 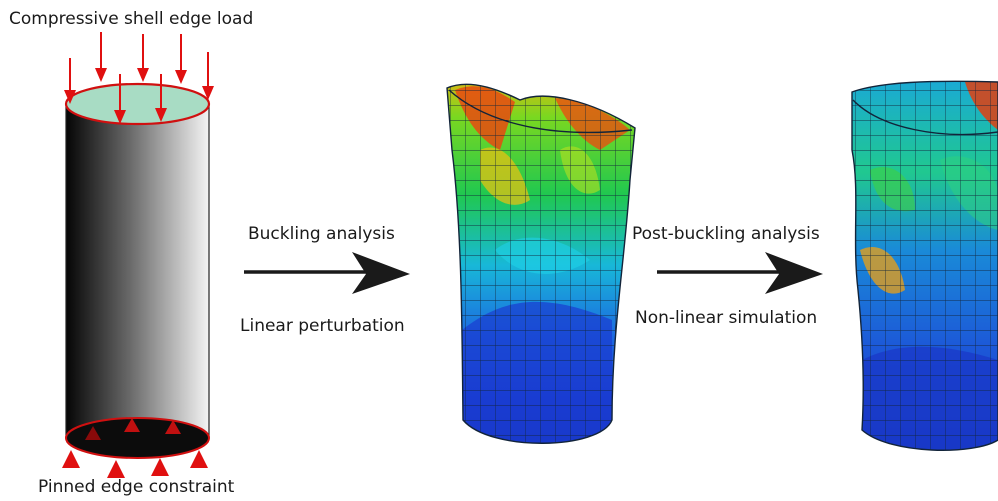 I want to click on cylinder-body, so click(x=137, y=271).